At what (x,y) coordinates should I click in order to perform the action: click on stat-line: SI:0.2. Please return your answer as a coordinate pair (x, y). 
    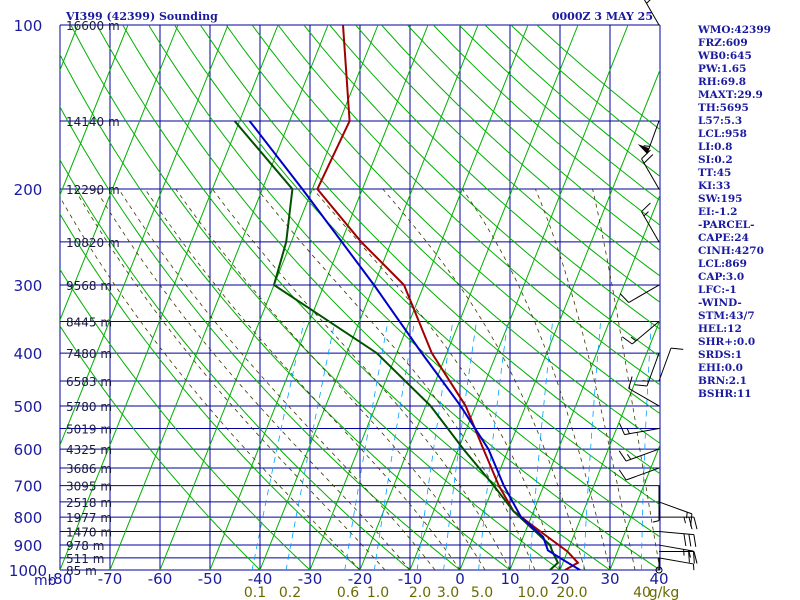
    Looking at the image, I should click on (715, 160).